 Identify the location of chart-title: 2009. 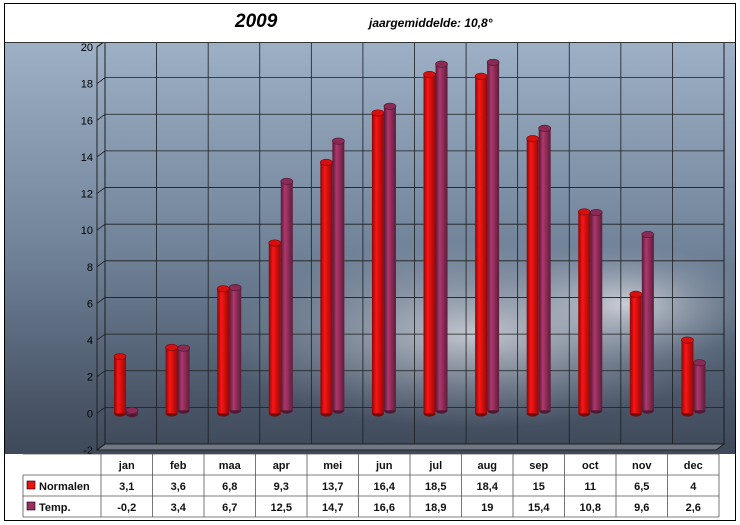
(256, 21).